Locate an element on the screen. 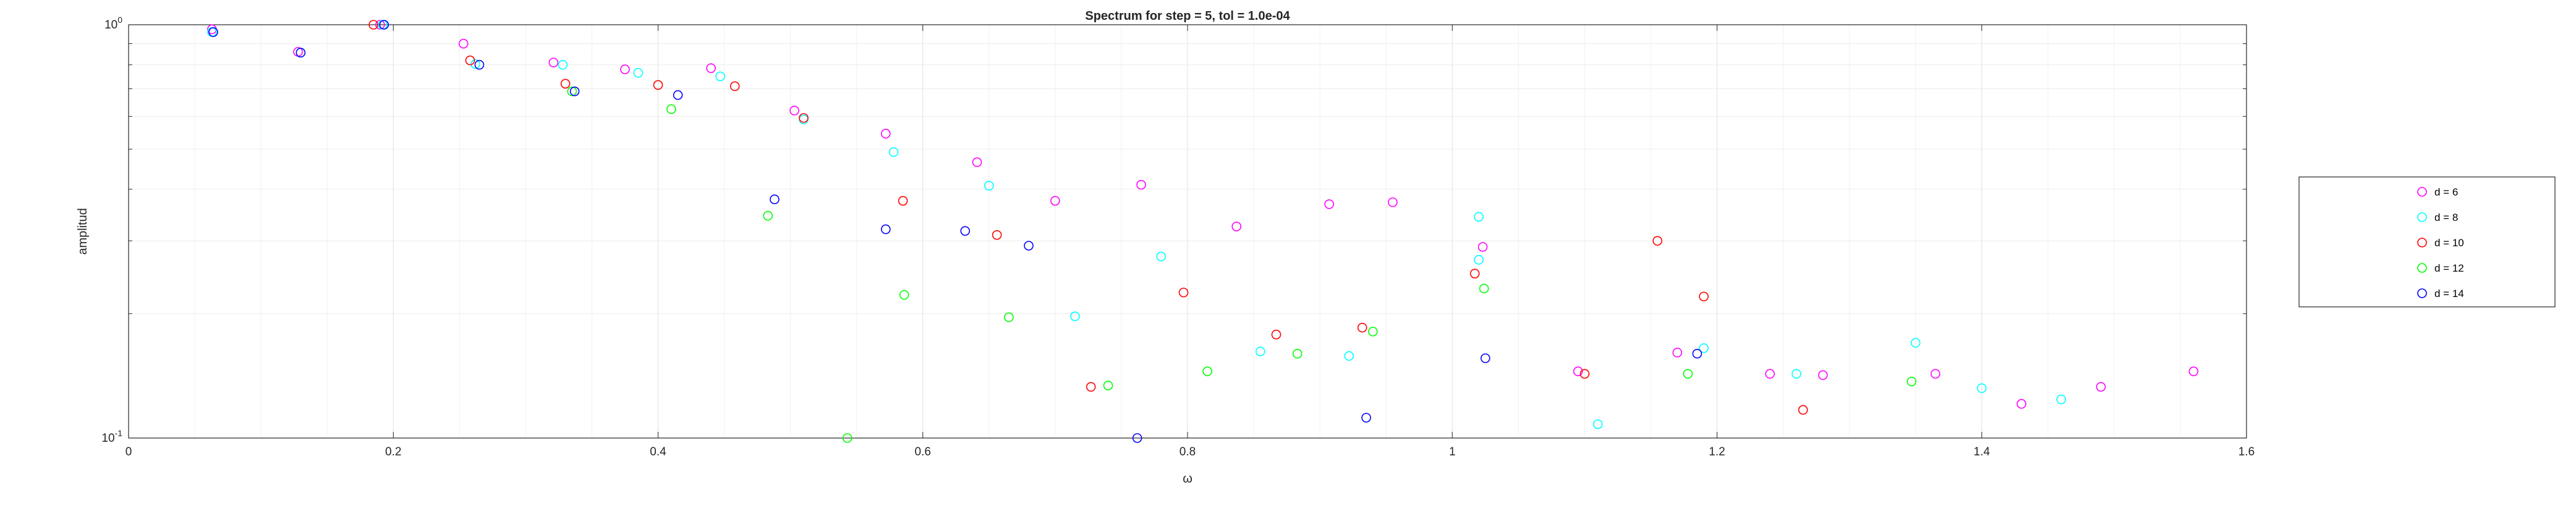 This screenshot has width=2576, height=516. x-tick-labels: 0 0.2 0.4 0.6 0.8 1 1.2 1.4 1.6 is located at coordinates (1190, 452).